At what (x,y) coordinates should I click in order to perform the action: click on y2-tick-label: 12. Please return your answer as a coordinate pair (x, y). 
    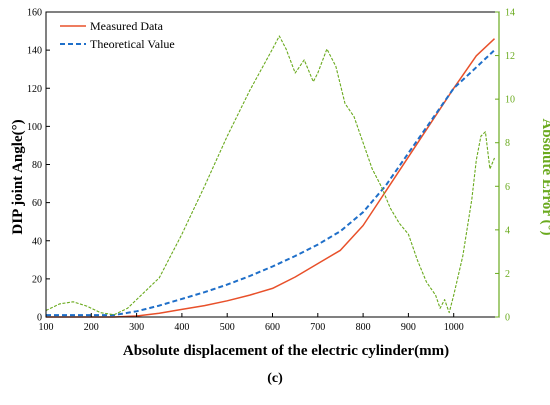
    Looking at the image, I should click on (510, 56).